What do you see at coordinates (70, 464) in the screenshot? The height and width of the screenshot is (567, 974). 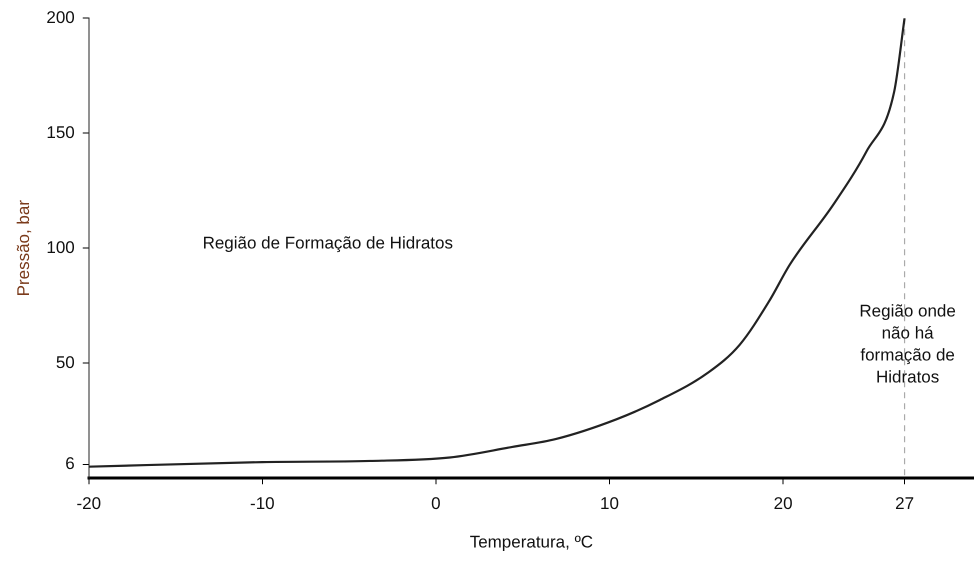 I see `y-tick-label: 6` at bounding box center [70, 464].